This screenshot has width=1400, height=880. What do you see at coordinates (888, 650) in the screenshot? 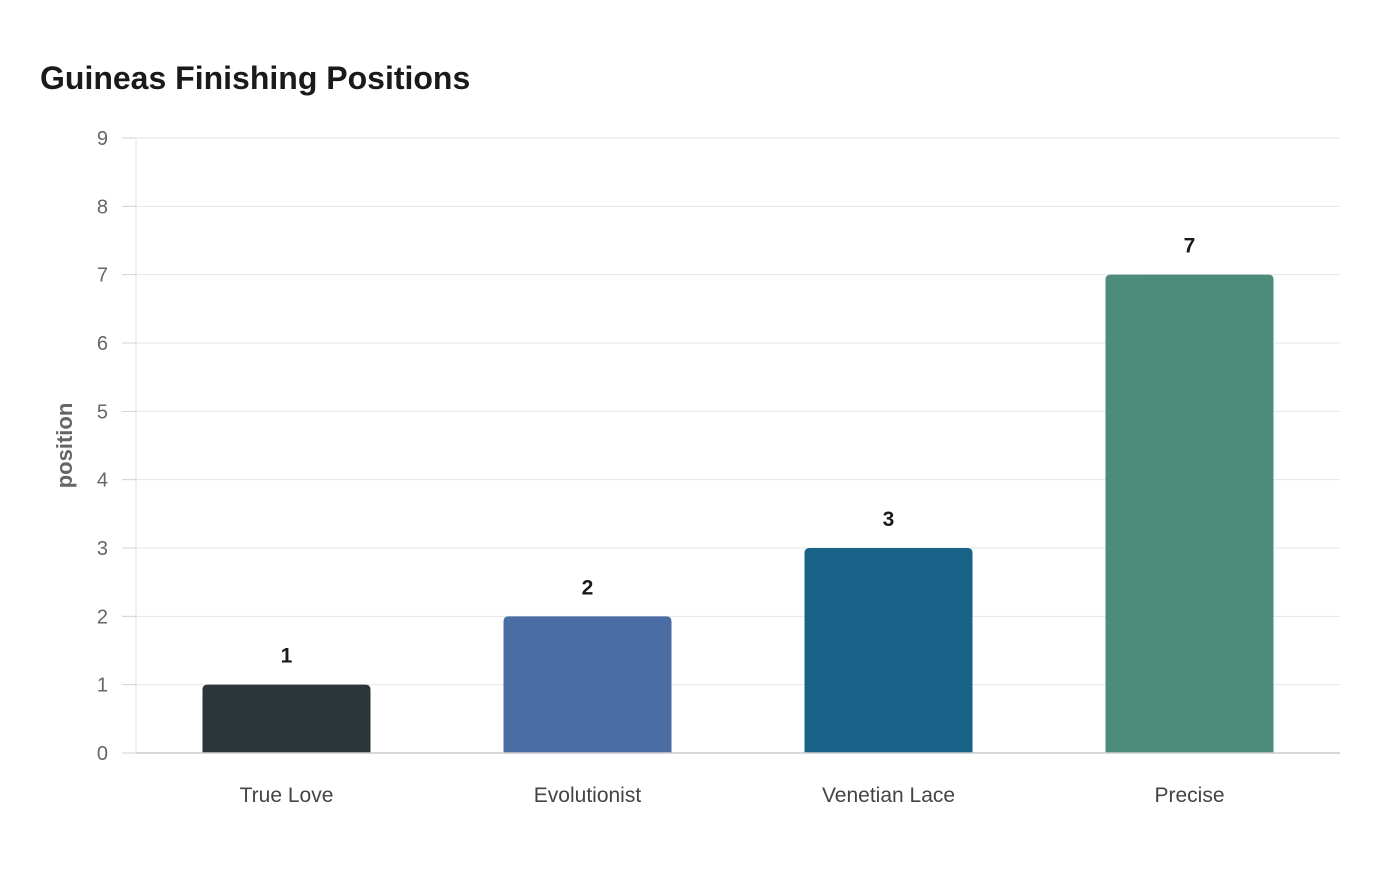
I see `bar-venetian-lace` at bounding box center [888, 650].